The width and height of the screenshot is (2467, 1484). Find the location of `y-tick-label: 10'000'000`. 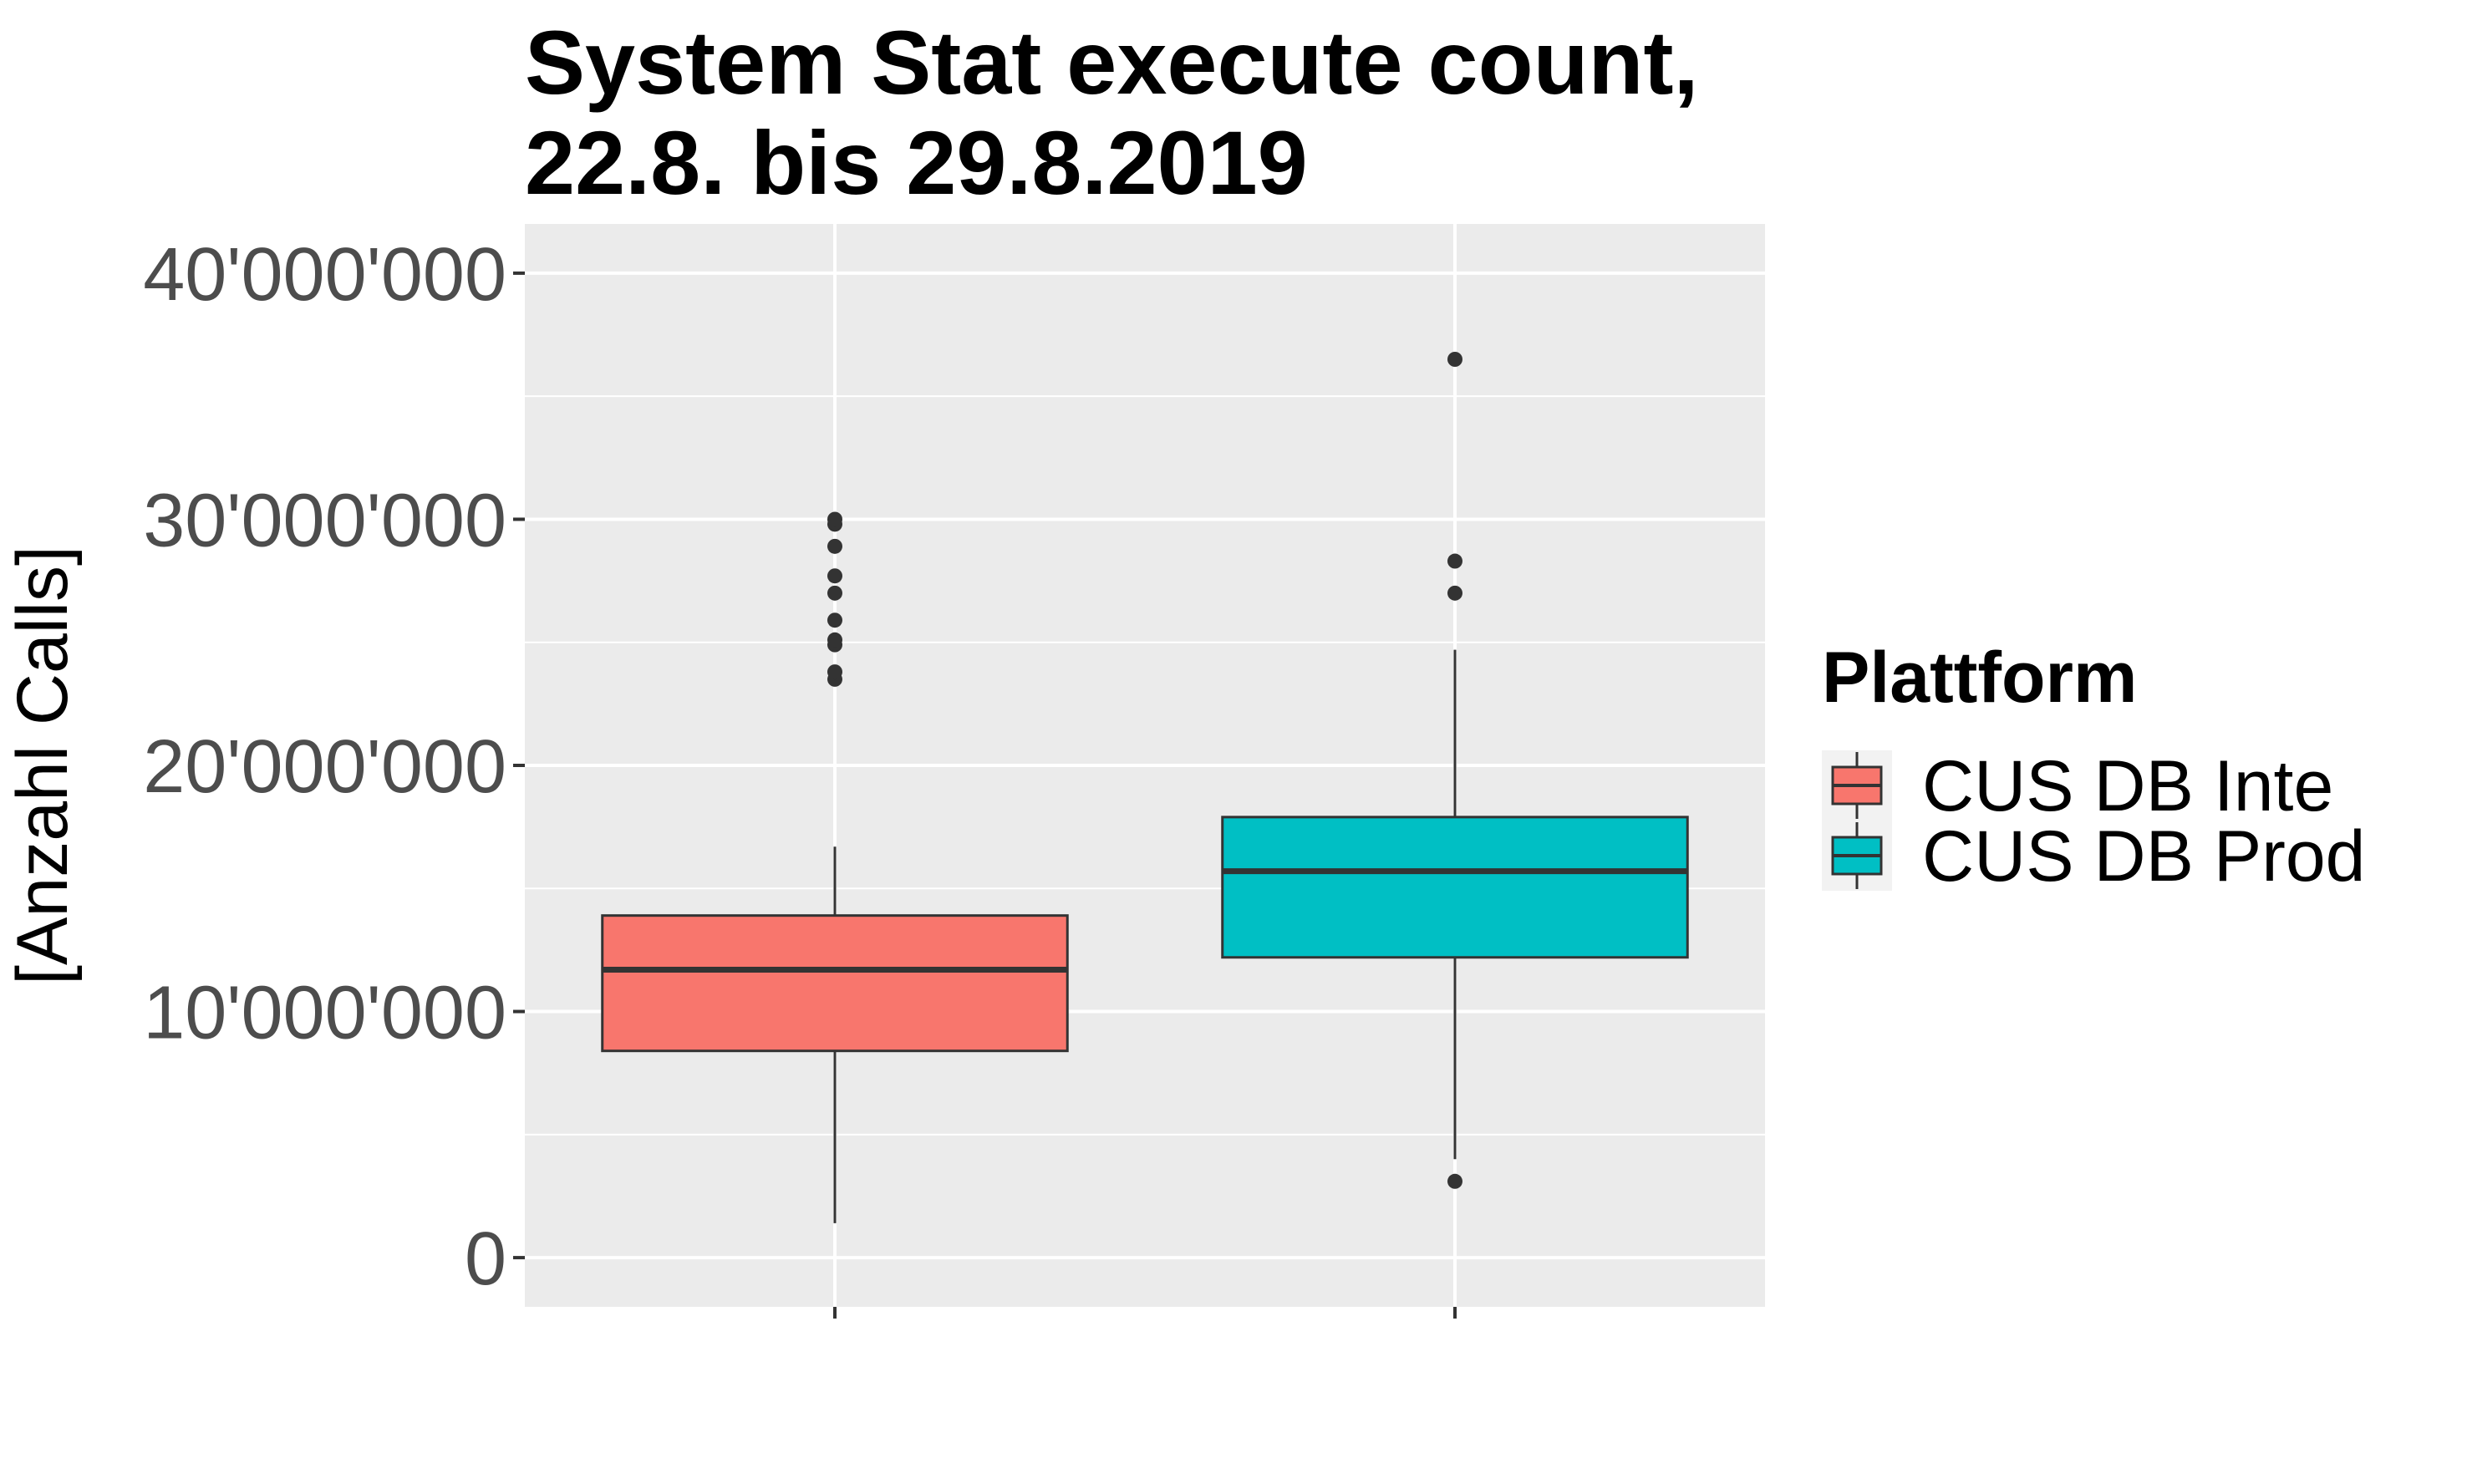

y-tick-label: 10'000'000 is located at coordinates (324, 1013).